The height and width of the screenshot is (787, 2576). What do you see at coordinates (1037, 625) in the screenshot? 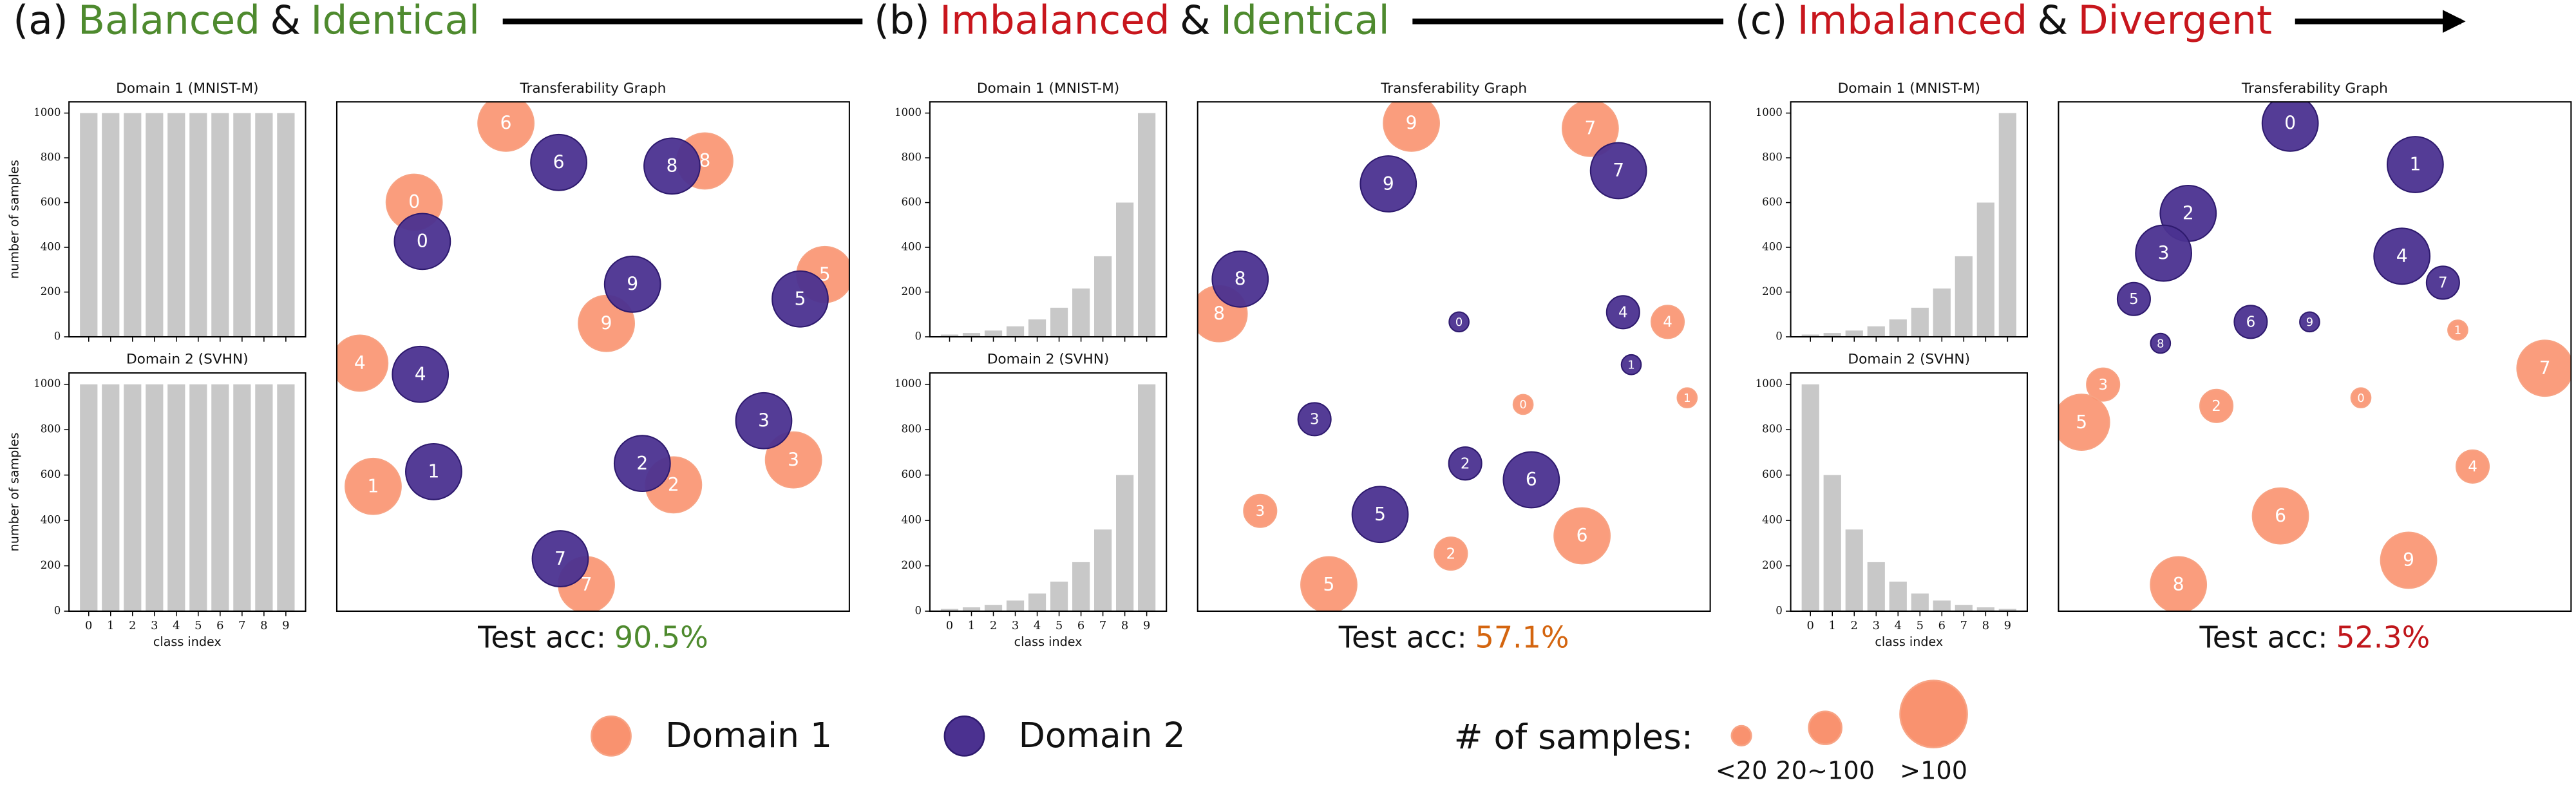
I see `x-tick-label: 4` at bounding box center [1037, 625].